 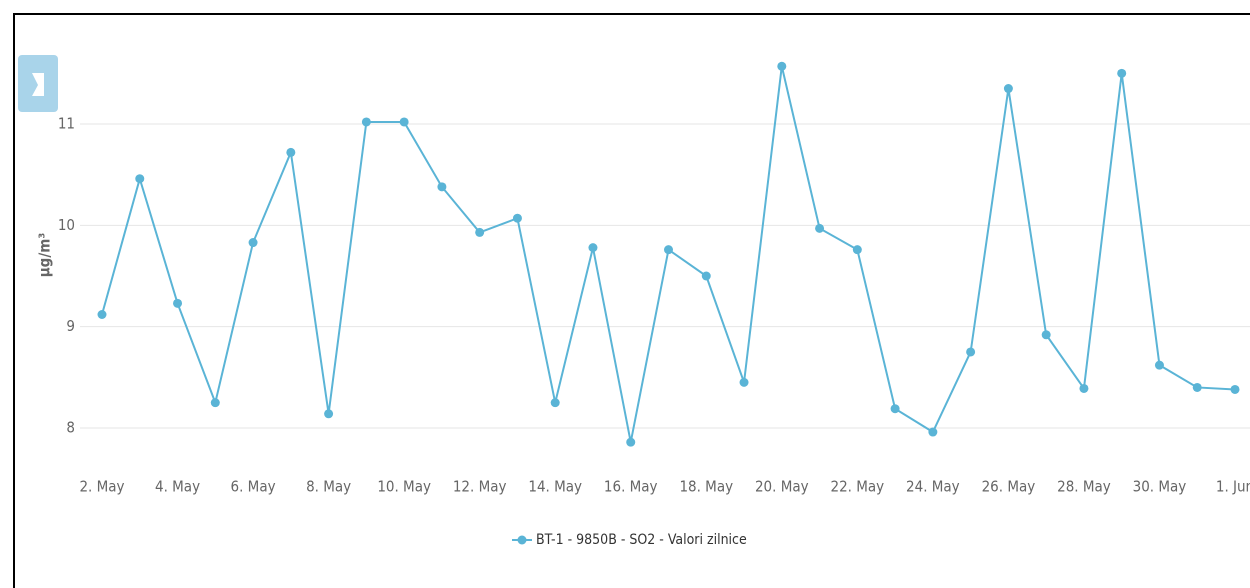 What do you see at coordinates (253, 487) in the screenshot?
I see `x-tick-label: 6. May` at bounding box center [253, 487].